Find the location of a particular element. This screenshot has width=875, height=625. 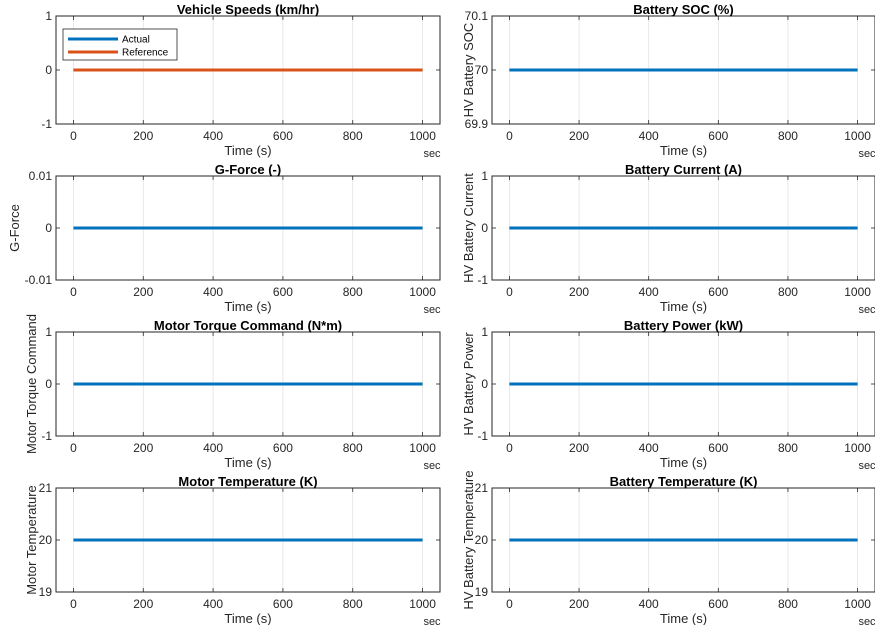

subplot-title: G-Force (-) is located at coordinates (248, 169).